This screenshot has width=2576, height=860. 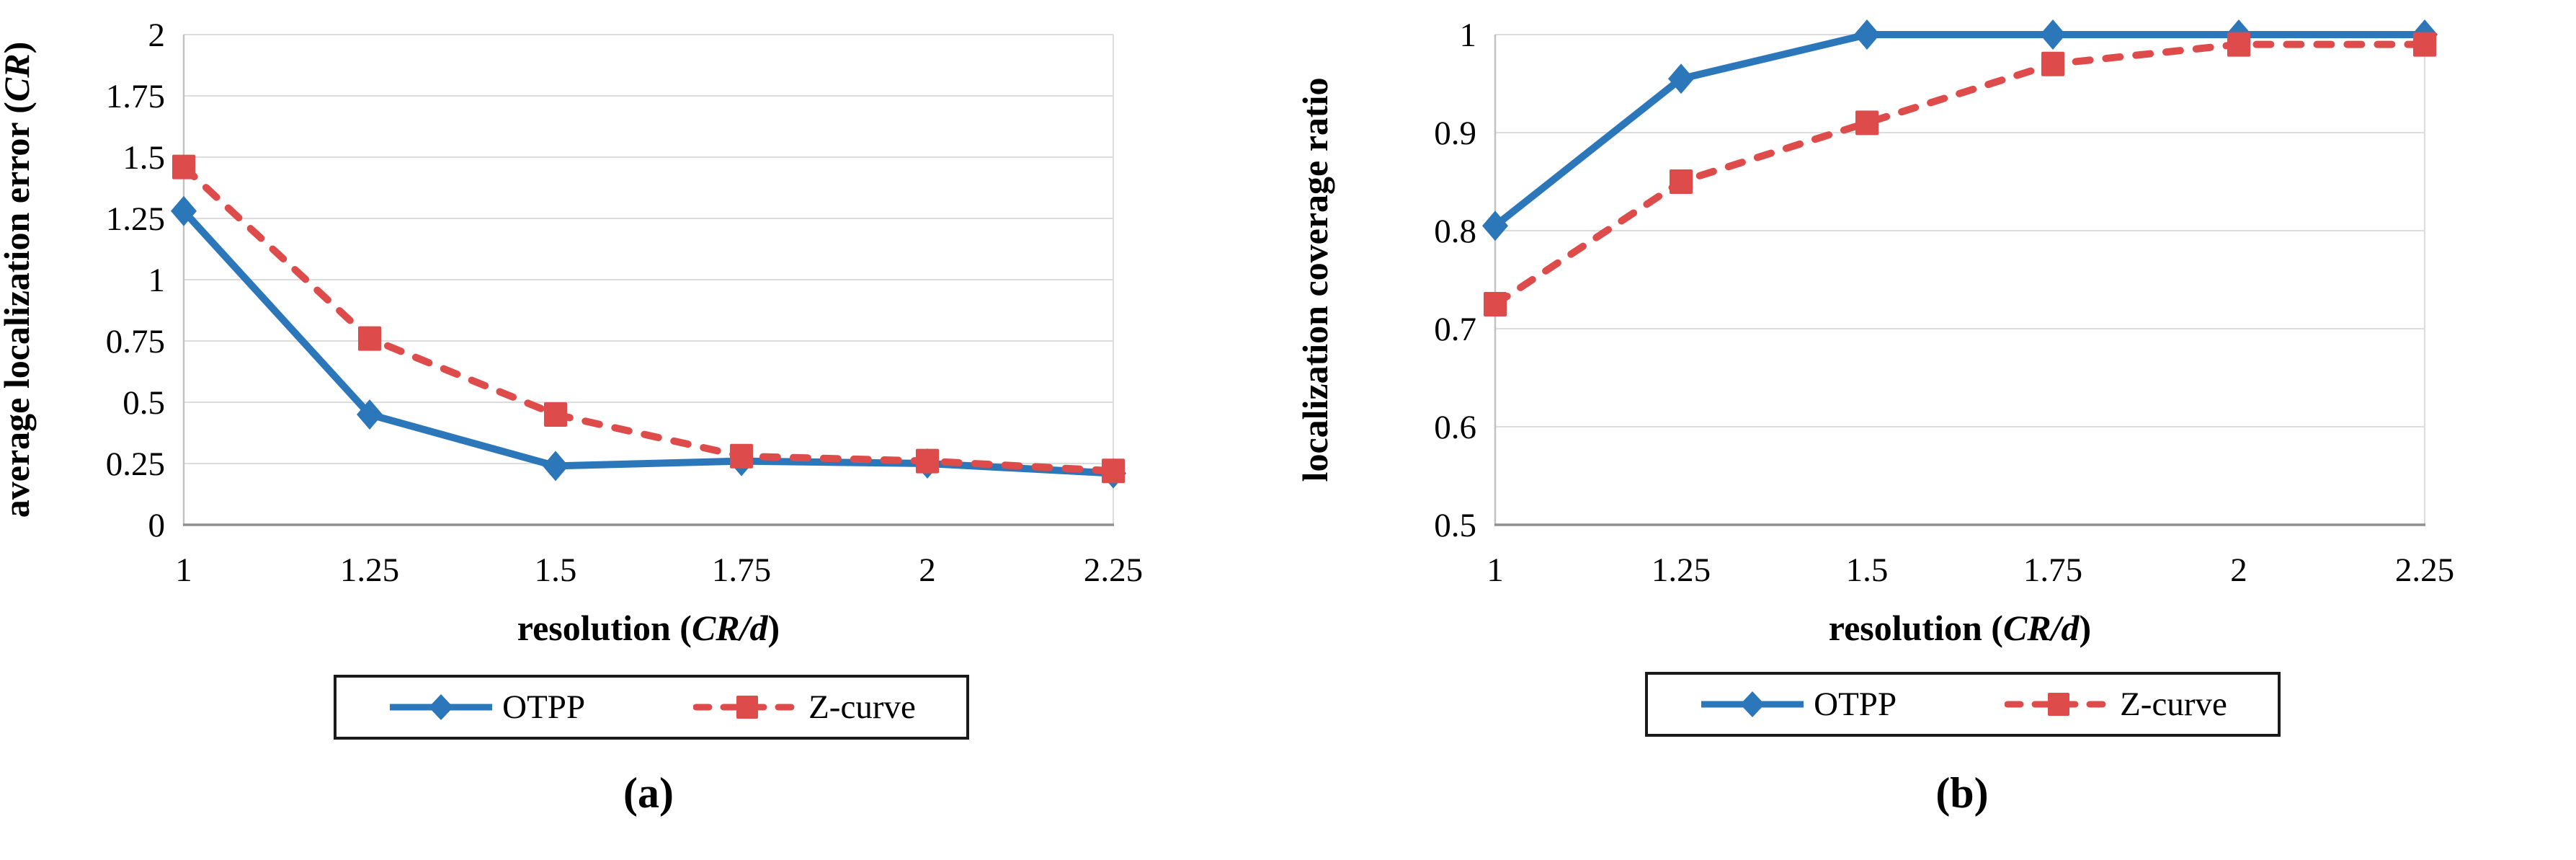 What do you see at coordinates (135, 97) in the screenshot?
I see `y-tick-label: 1.75` at bounding box center [135, 97].